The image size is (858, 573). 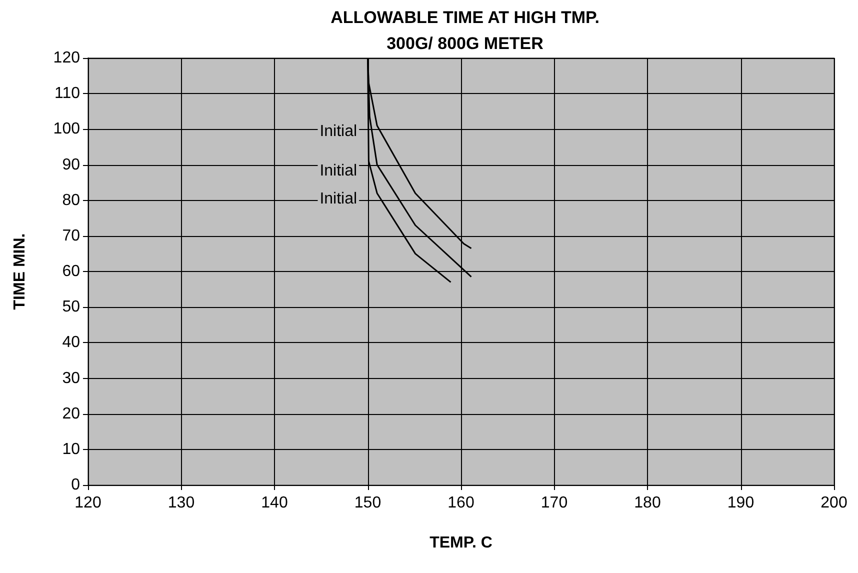 I want to click on y-tick-label: 30, so click(x=71, y=378).